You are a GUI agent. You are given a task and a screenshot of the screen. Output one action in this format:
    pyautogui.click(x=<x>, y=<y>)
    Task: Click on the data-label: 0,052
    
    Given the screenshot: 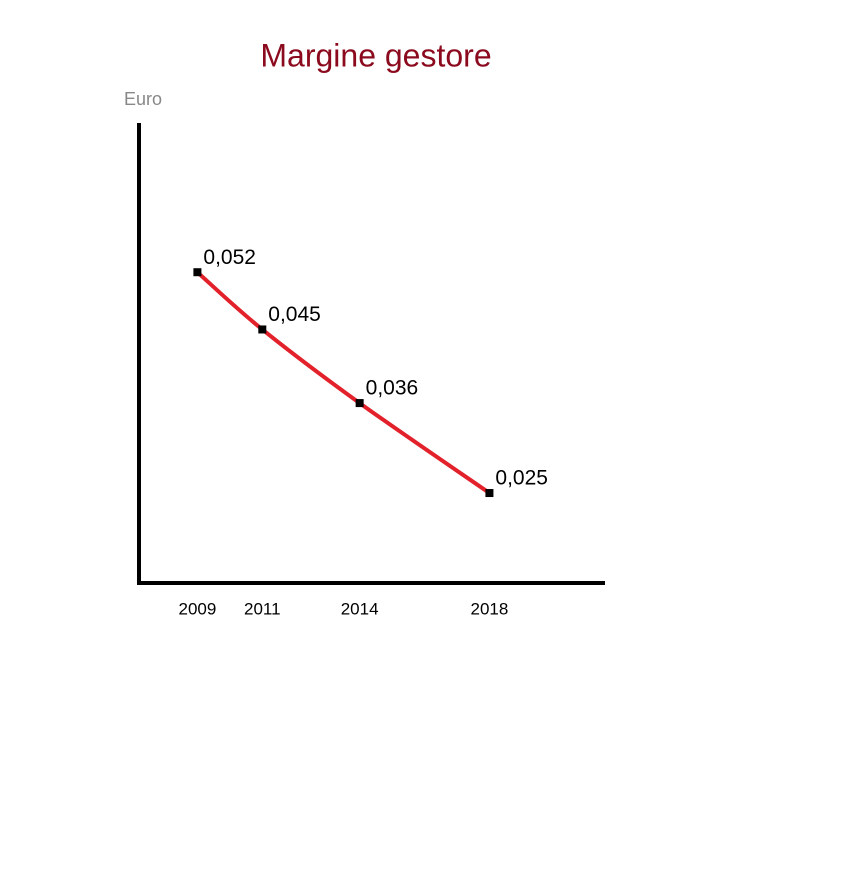 What is the action you would take?
    pyautogui.click(x=229, y=257)
    